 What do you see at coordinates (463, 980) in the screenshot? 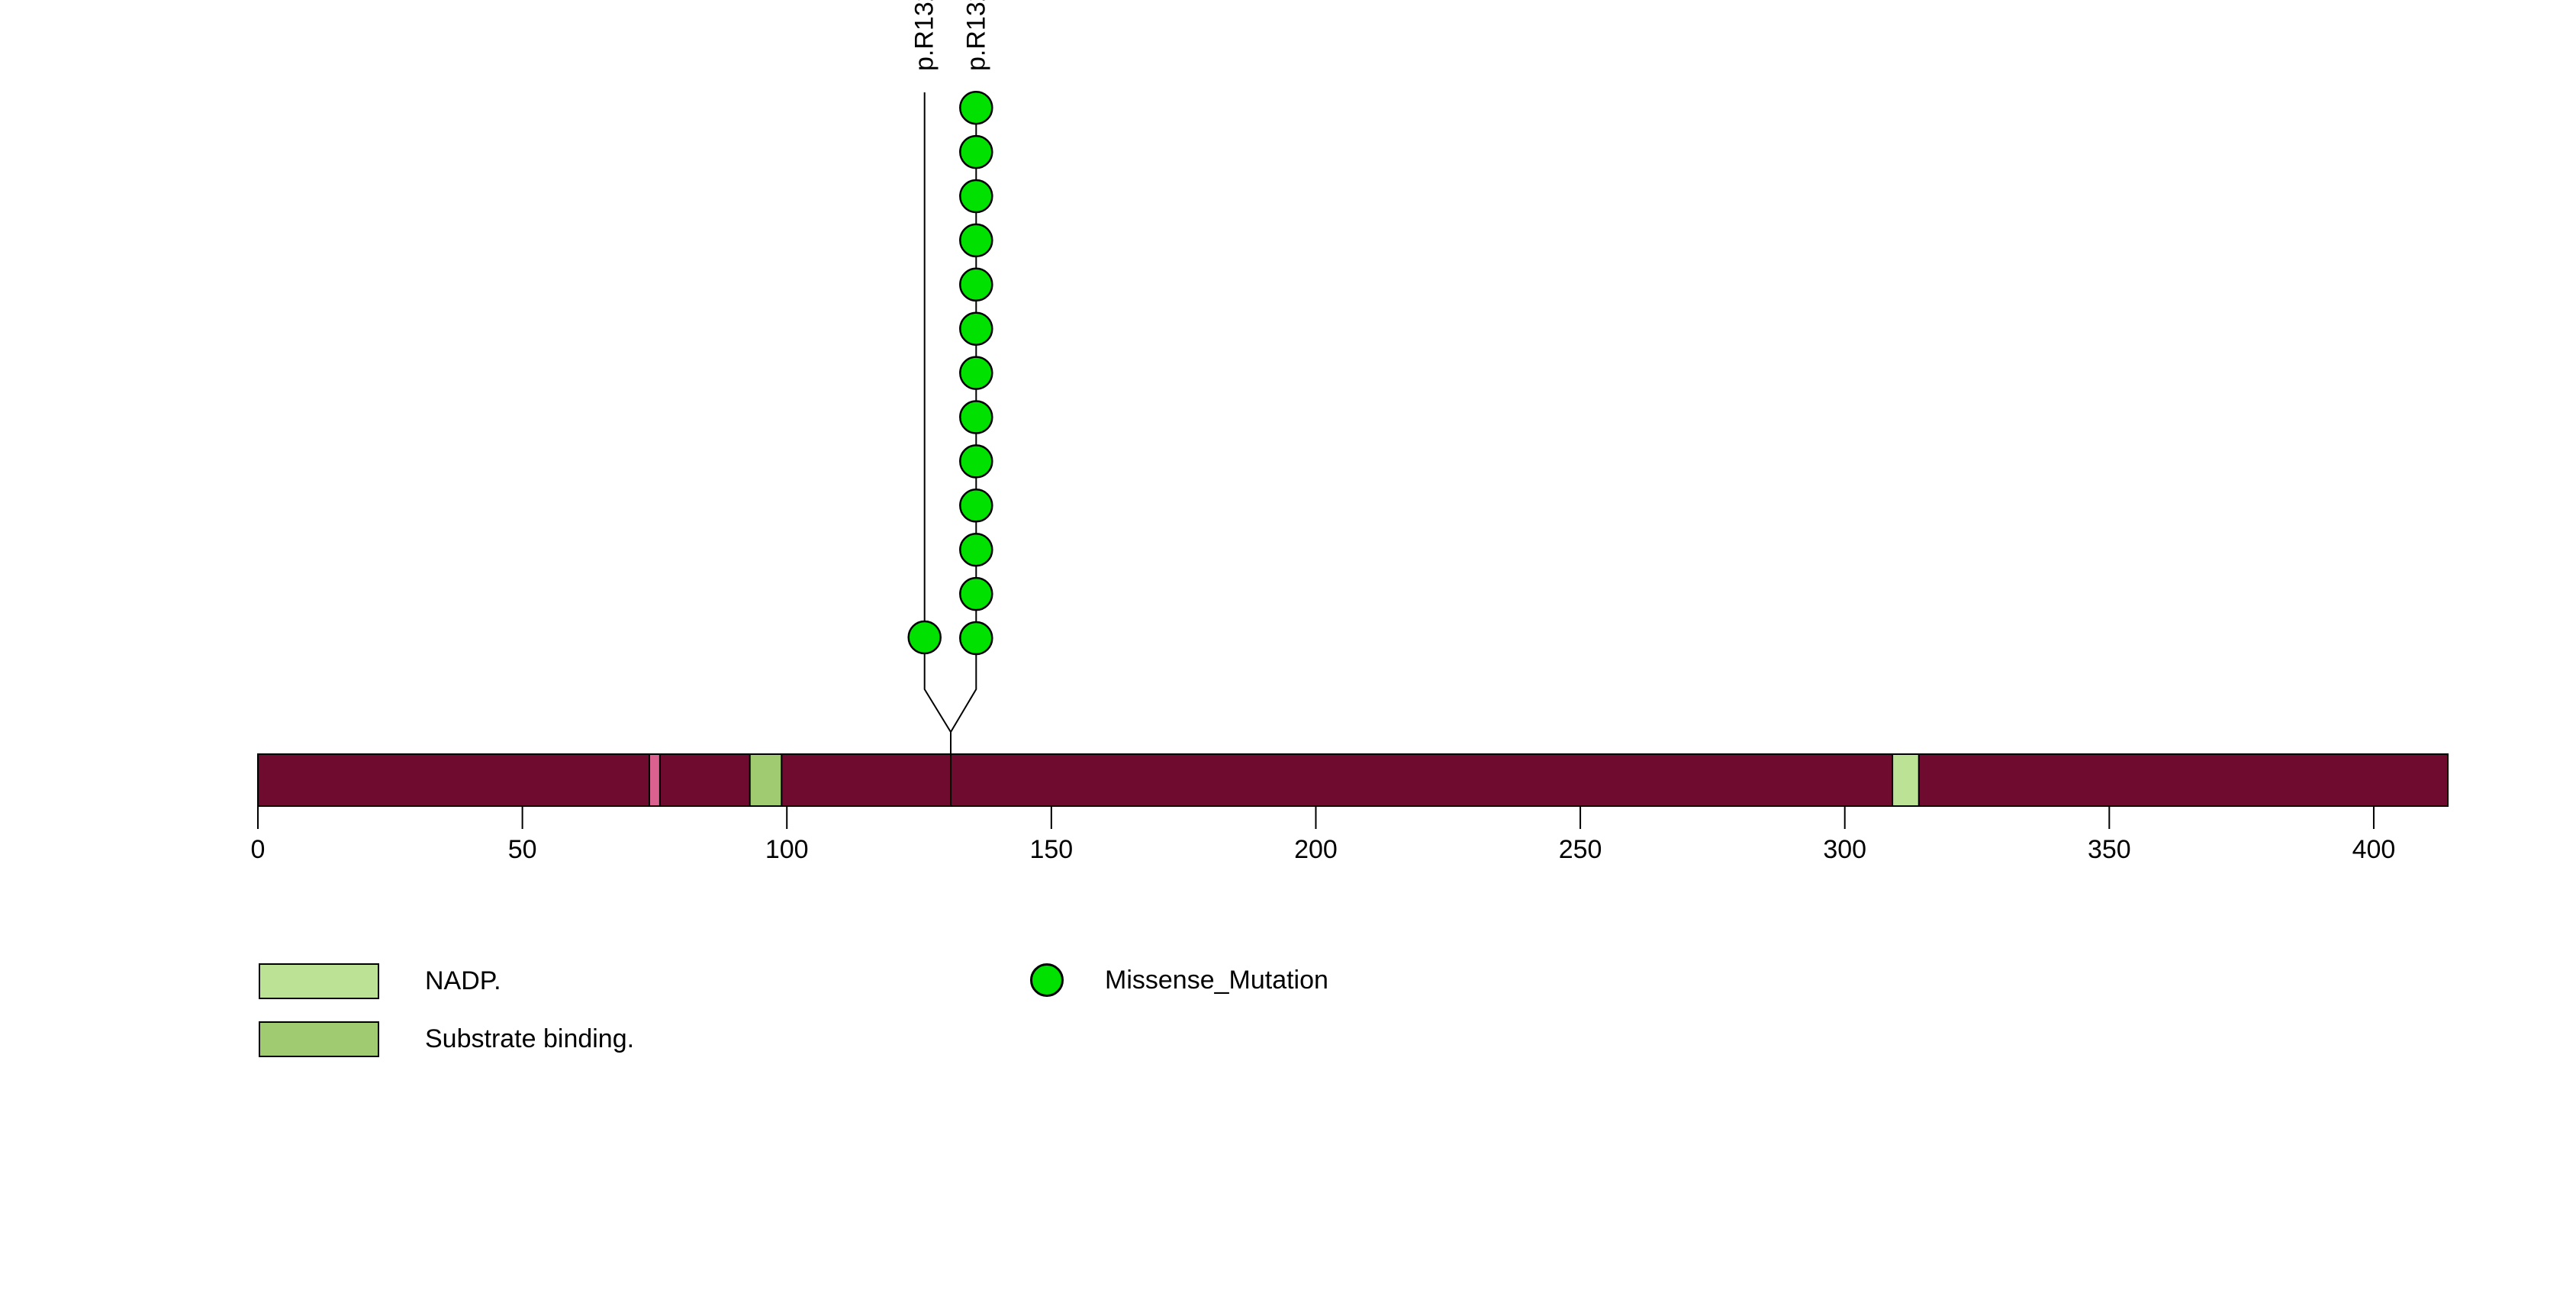
I see `legend-label-nadp: NADP.` at bounding box center [463, 980].